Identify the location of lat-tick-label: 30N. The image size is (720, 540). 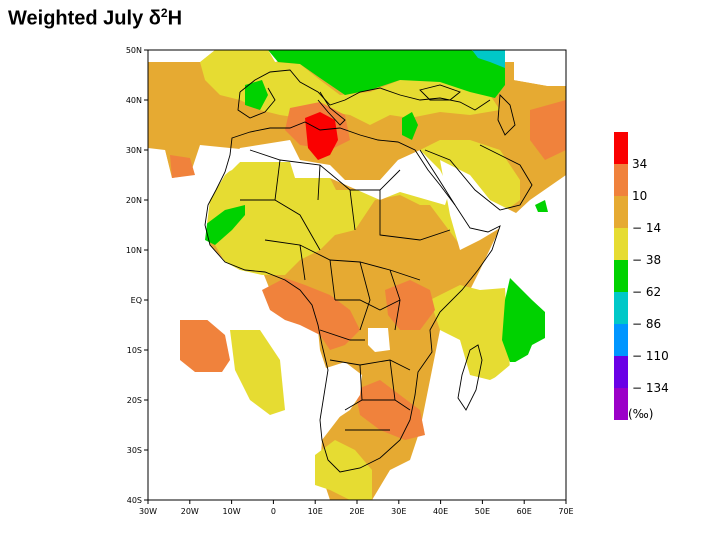
(134, 150).